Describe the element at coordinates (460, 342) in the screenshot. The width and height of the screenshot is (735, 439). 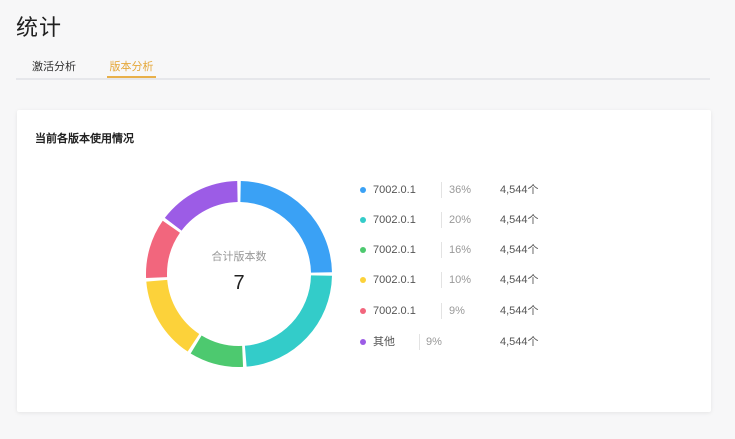
I see `legend-item: 其他 9% 4,544个` at that location.